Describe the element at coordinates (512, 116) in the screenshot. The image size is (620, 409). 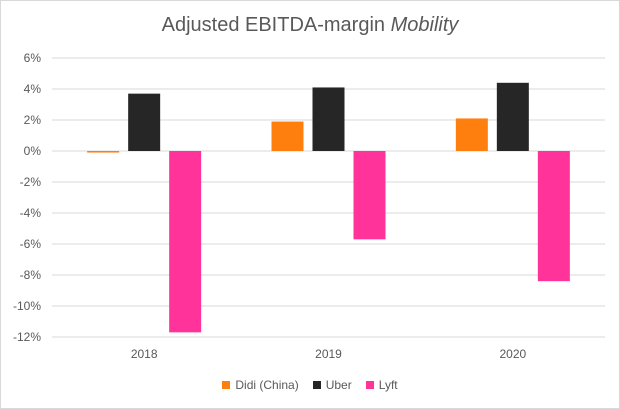
I see `bar-uber-2020` at that location.